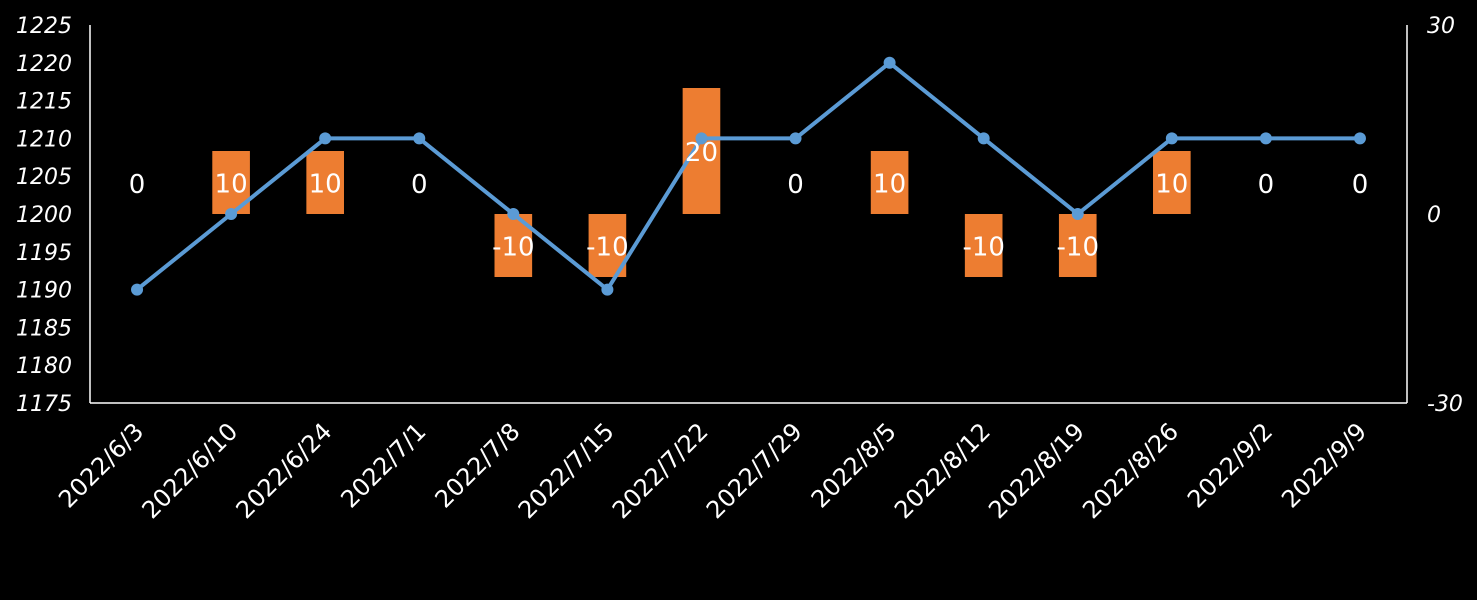  Describe the element at coordinates (854, 465) in the screenshot. I see `x-tick-label: 2022/8/5` at that location.